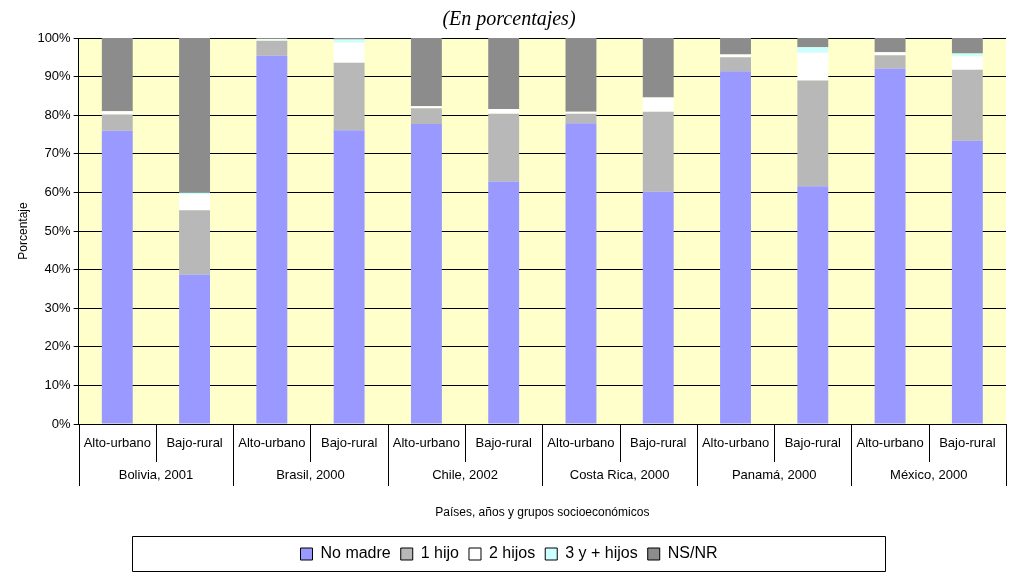 Image resolution: width=1024 pixels, height=584 pixels. Describe the element at coordinates (512, 553) in the screenshot. I see `legend-label: 2 hijos` at that location.